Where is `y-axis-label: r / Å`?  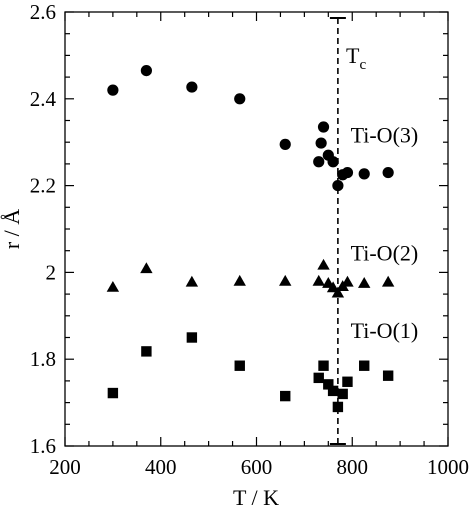
y-axis-label: r / Å is located at coordinates (12, 229).